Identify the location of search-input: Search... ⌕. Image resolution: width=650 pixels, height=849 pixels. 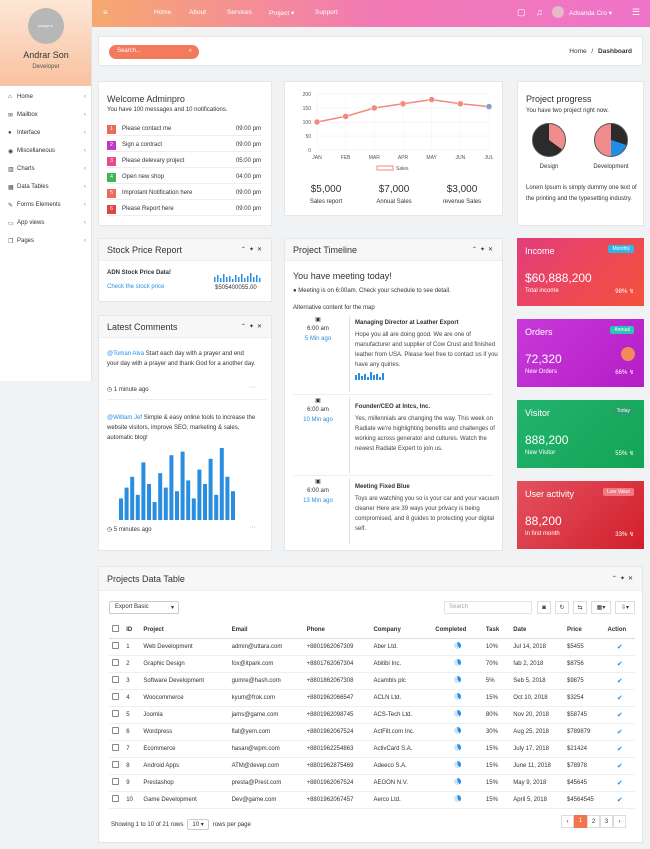
(154, 52).